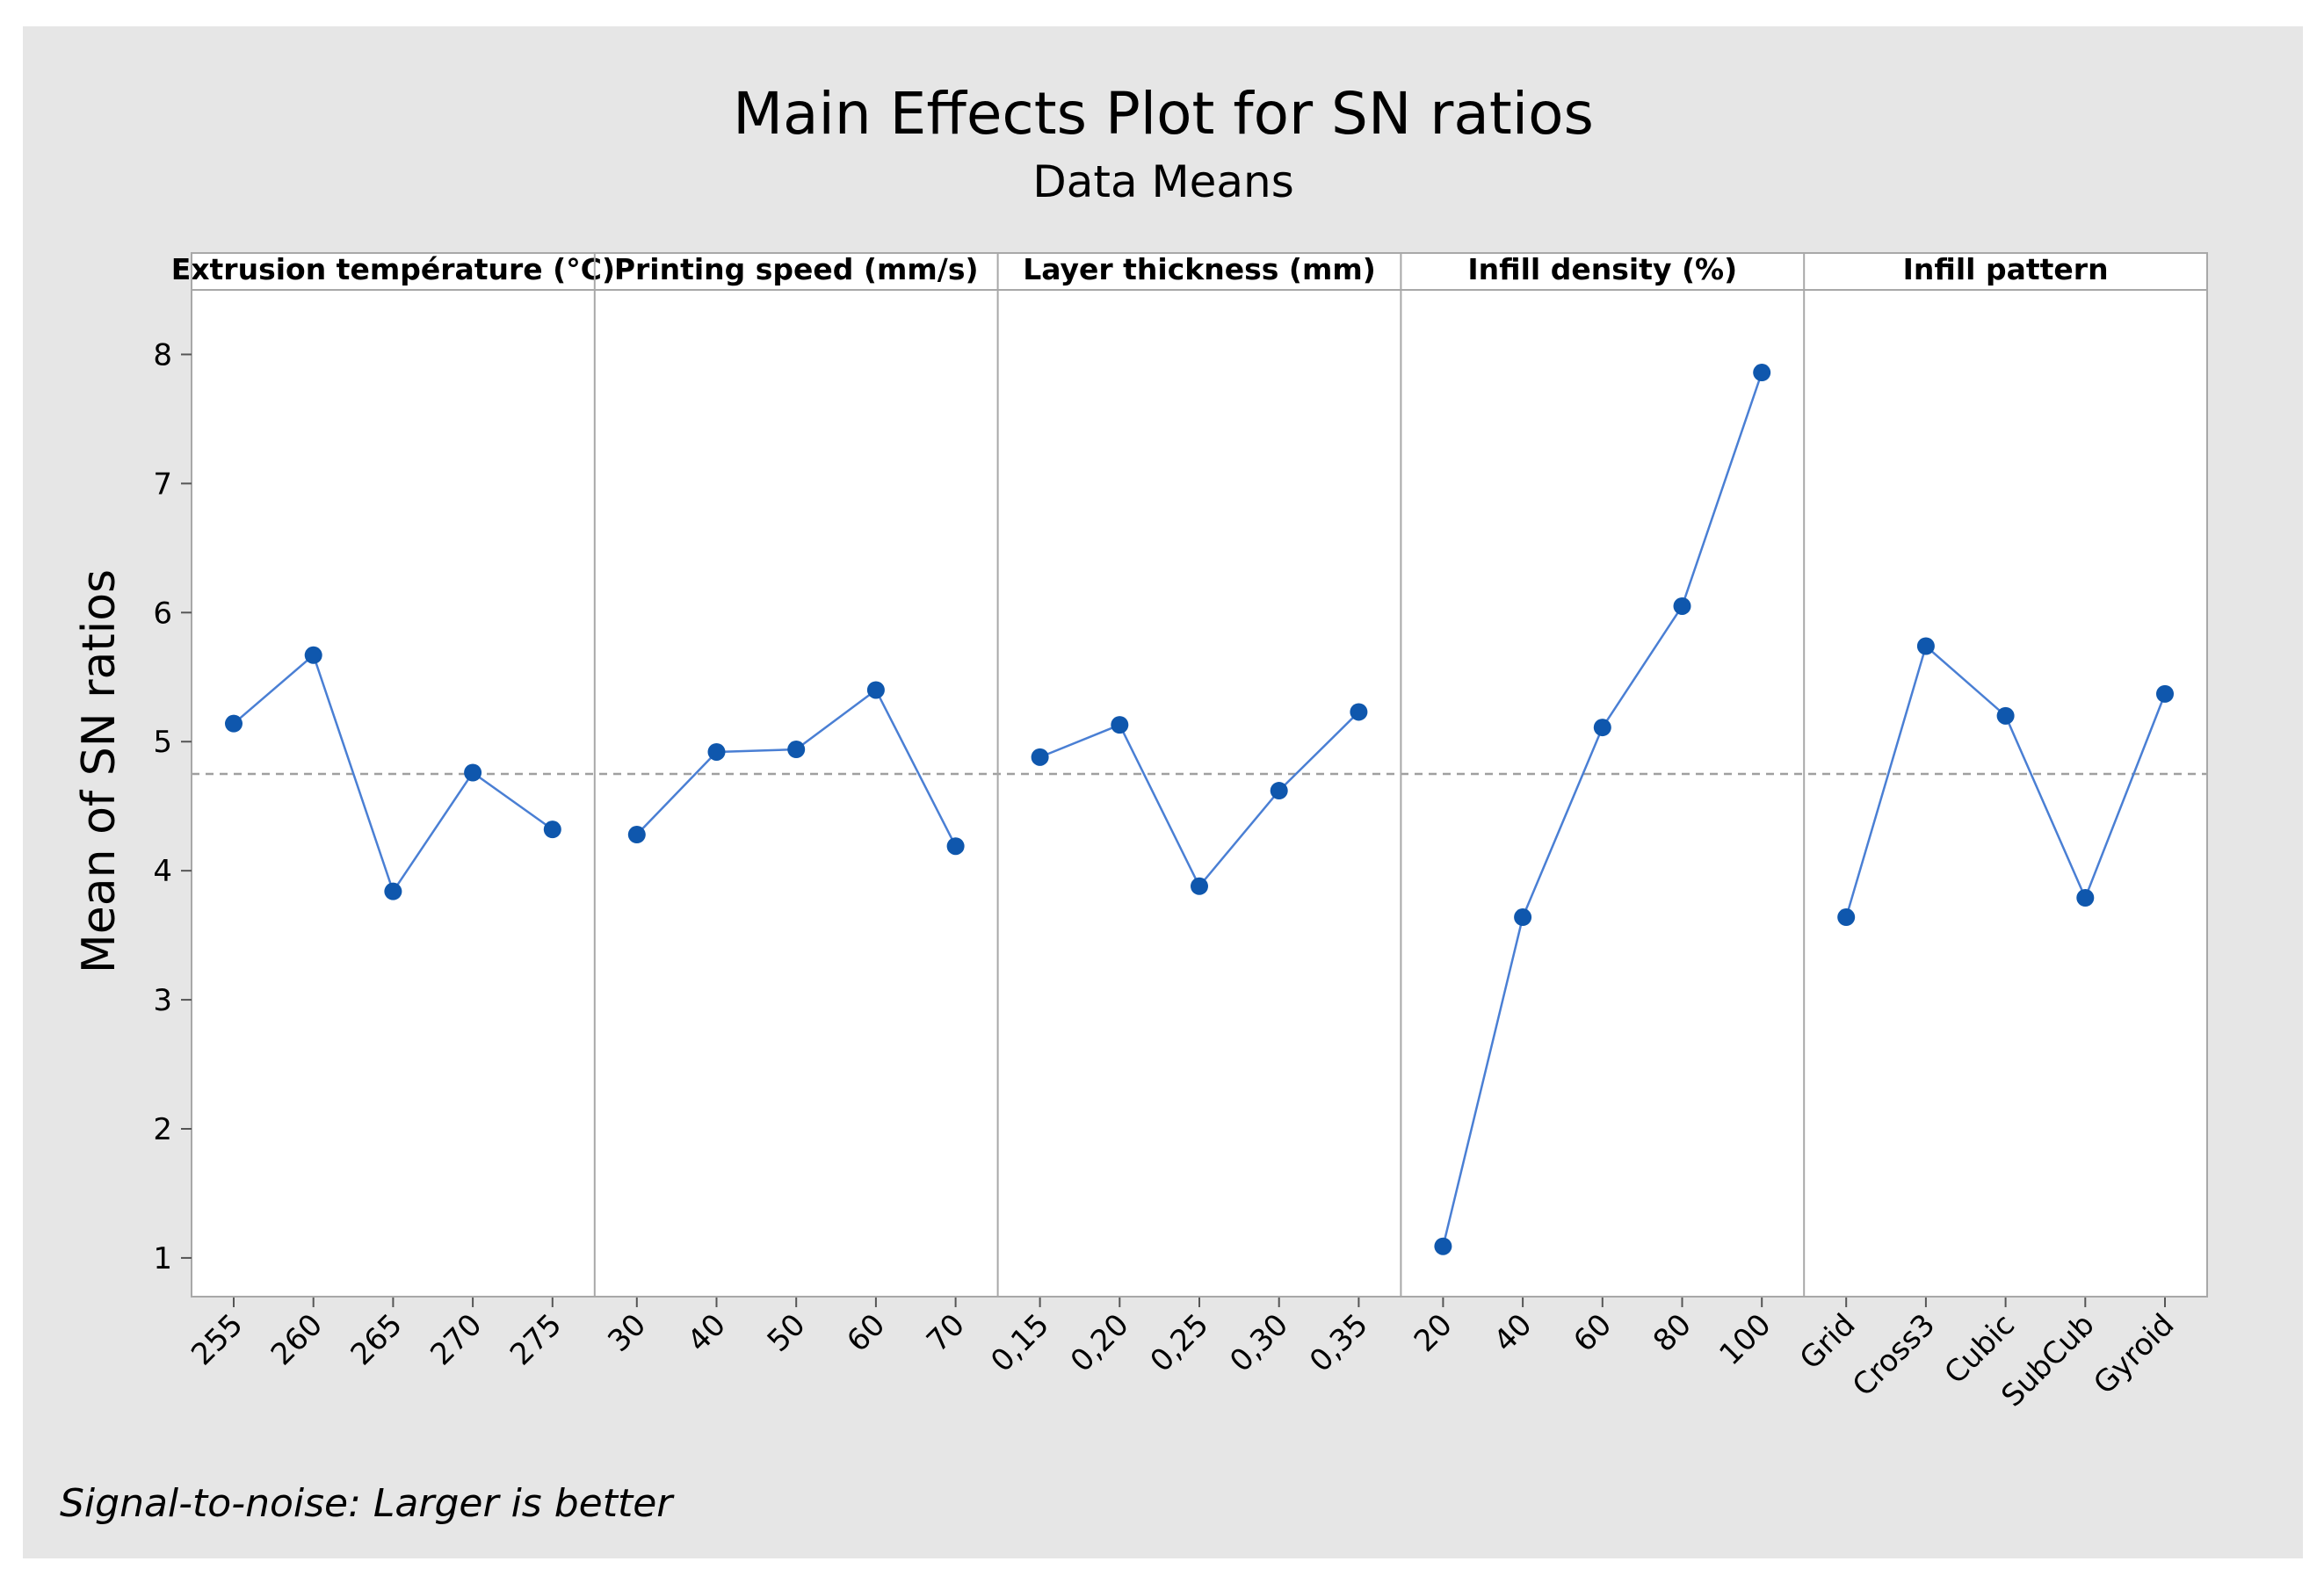 The height and width of the screenshot is (1576, 2324). What do you see at coordinates (162, 872) in the screenshot?
I see `y-tick-label: 4` at bounding box center [162, 872].